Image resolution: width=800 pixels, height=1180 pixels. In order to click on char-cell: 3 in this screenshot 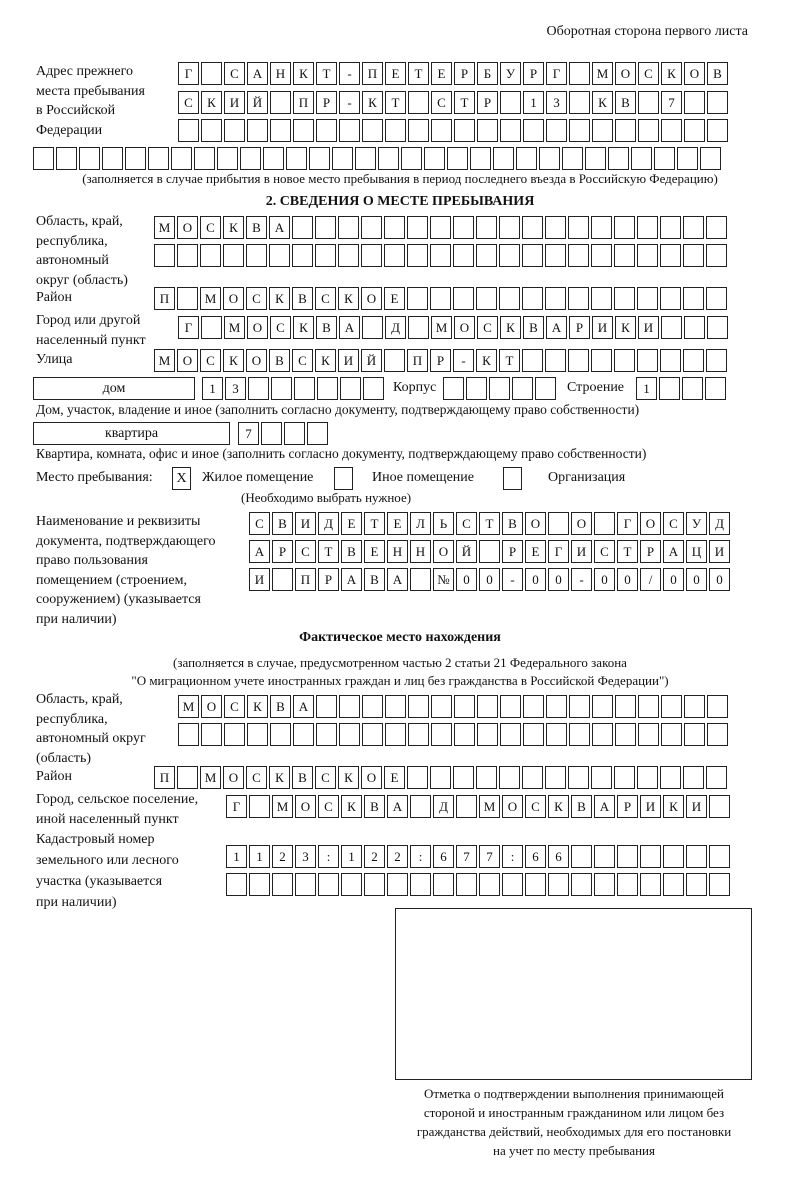, I will do `click(235, 388)`.